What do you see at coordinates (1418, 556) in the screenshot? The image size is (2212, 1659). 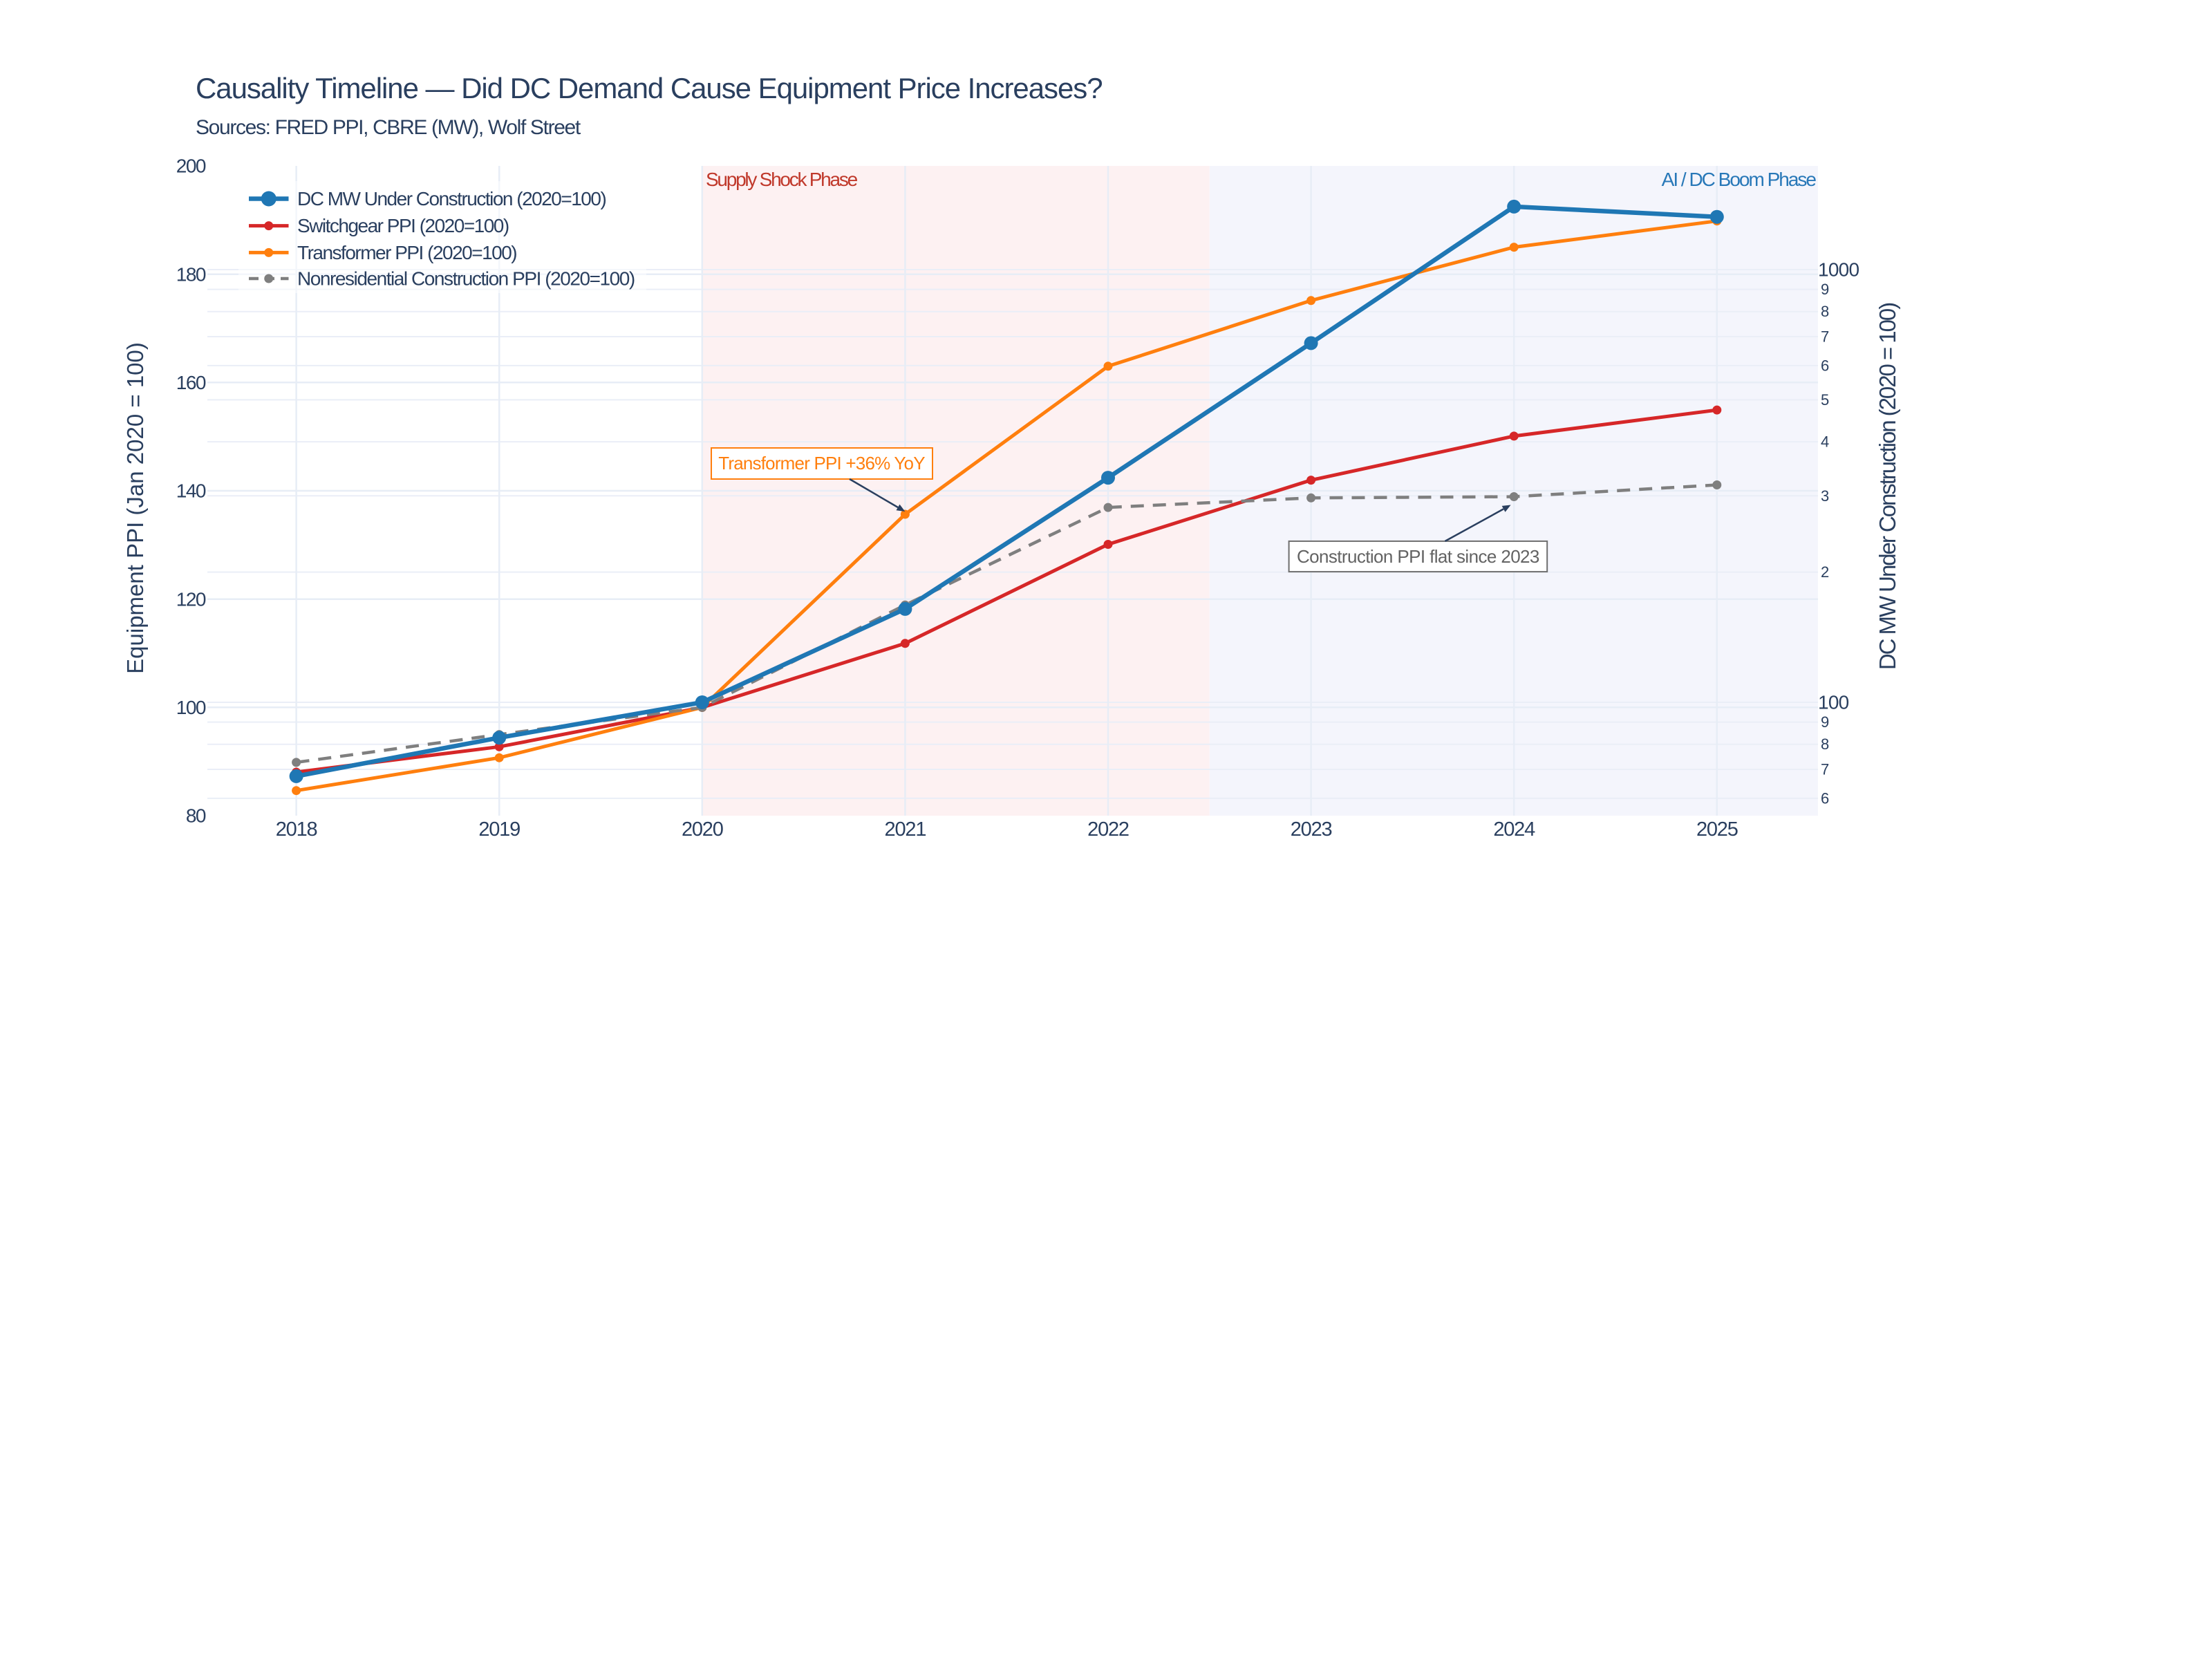 I see `svg-text:Construction PPI flat since 20: Construction PPI flat since 2023` at bounding box center [1418, 556].